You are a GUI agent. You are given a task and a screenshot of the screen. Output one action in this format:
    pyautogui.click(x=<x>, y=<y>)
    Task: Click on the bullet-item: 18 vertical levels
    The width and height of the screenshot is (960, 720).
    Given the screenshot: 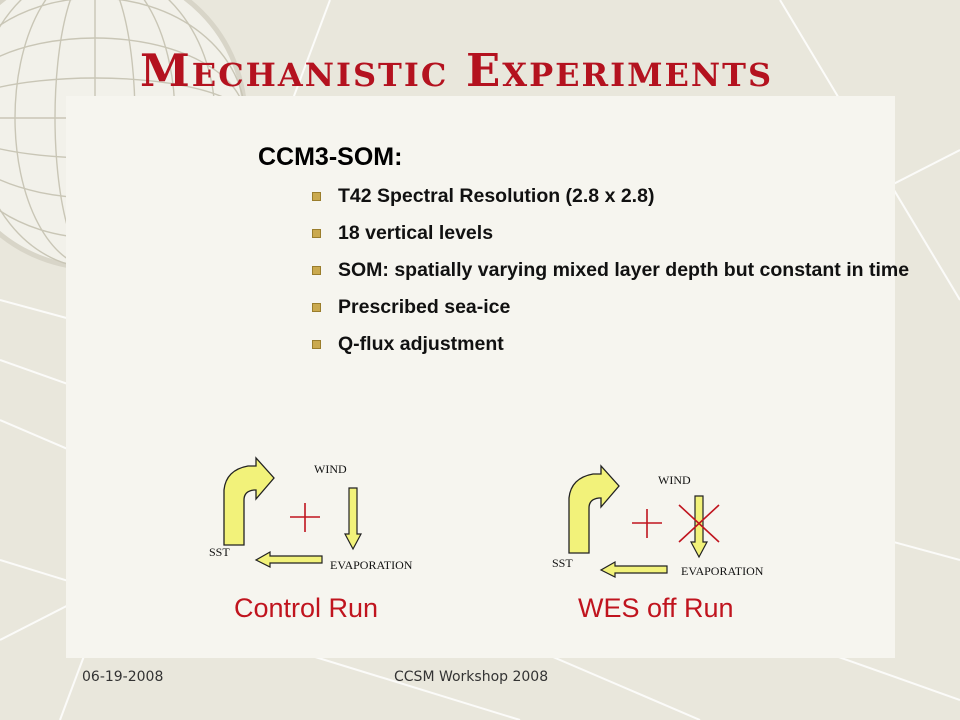 What is the action you would take?
    pyautogui.click(x=610, y=233)
    